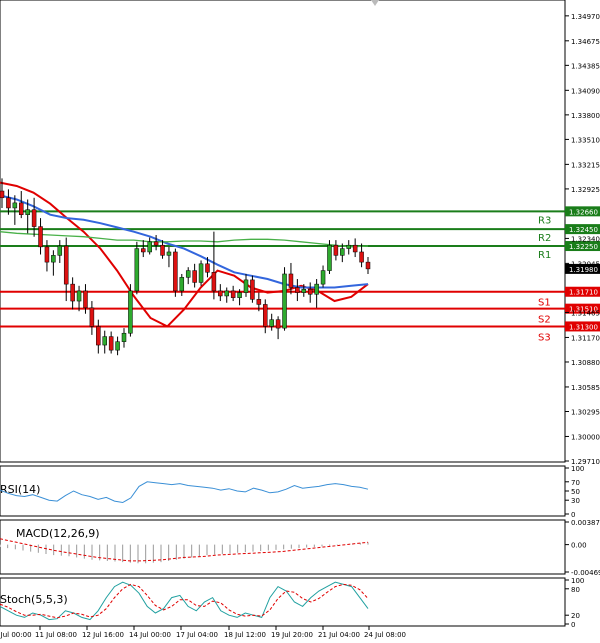 This screenshot has height=643, width=600. What do you see at coordinates (585, 388) in the screenshot?
I see `price-tick-label: 1.30585` at bounding box center [585, 388].